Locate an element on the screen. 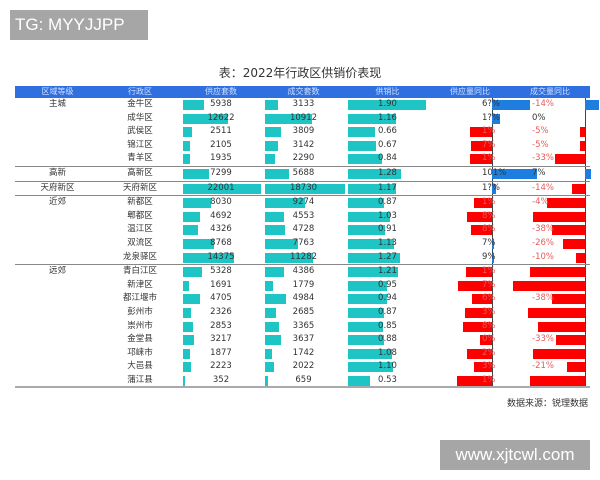  cell-ratio: 0.87 is located at coordinates (387, 313).